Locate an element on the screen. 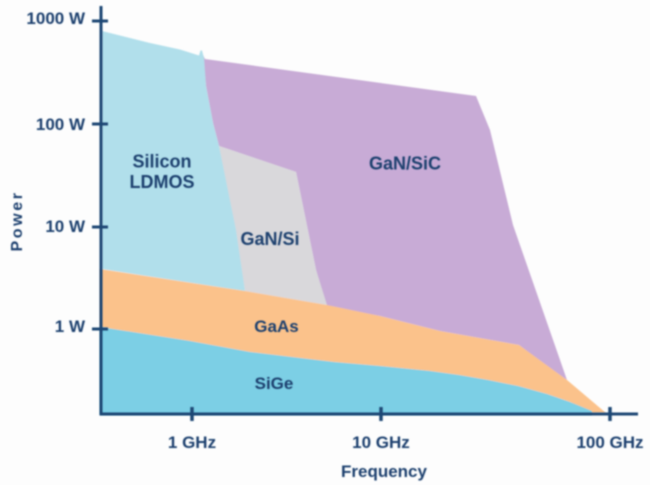 Image resolution: width=650 pixels, height=485 pixels. svg-text: Power is located at coordinates (17, 220).